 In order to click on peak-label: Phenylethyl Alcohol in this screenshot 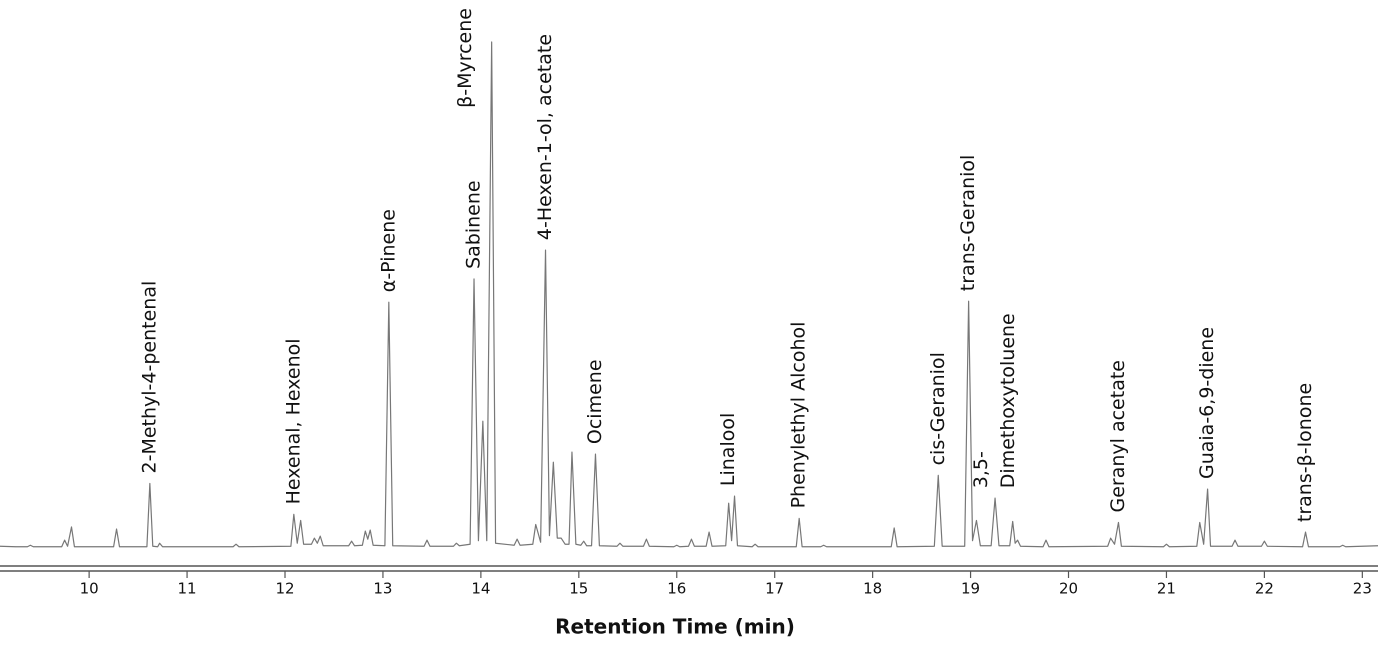, I will do `click(799, 415)`.